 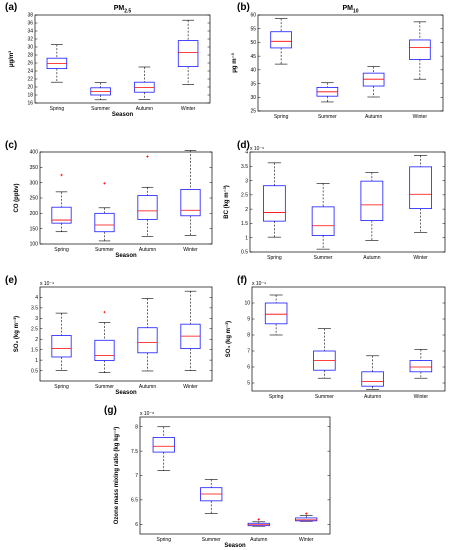 I want to click on y-exponent-label: x 10⁻⁶, so click(x=257, y=149).